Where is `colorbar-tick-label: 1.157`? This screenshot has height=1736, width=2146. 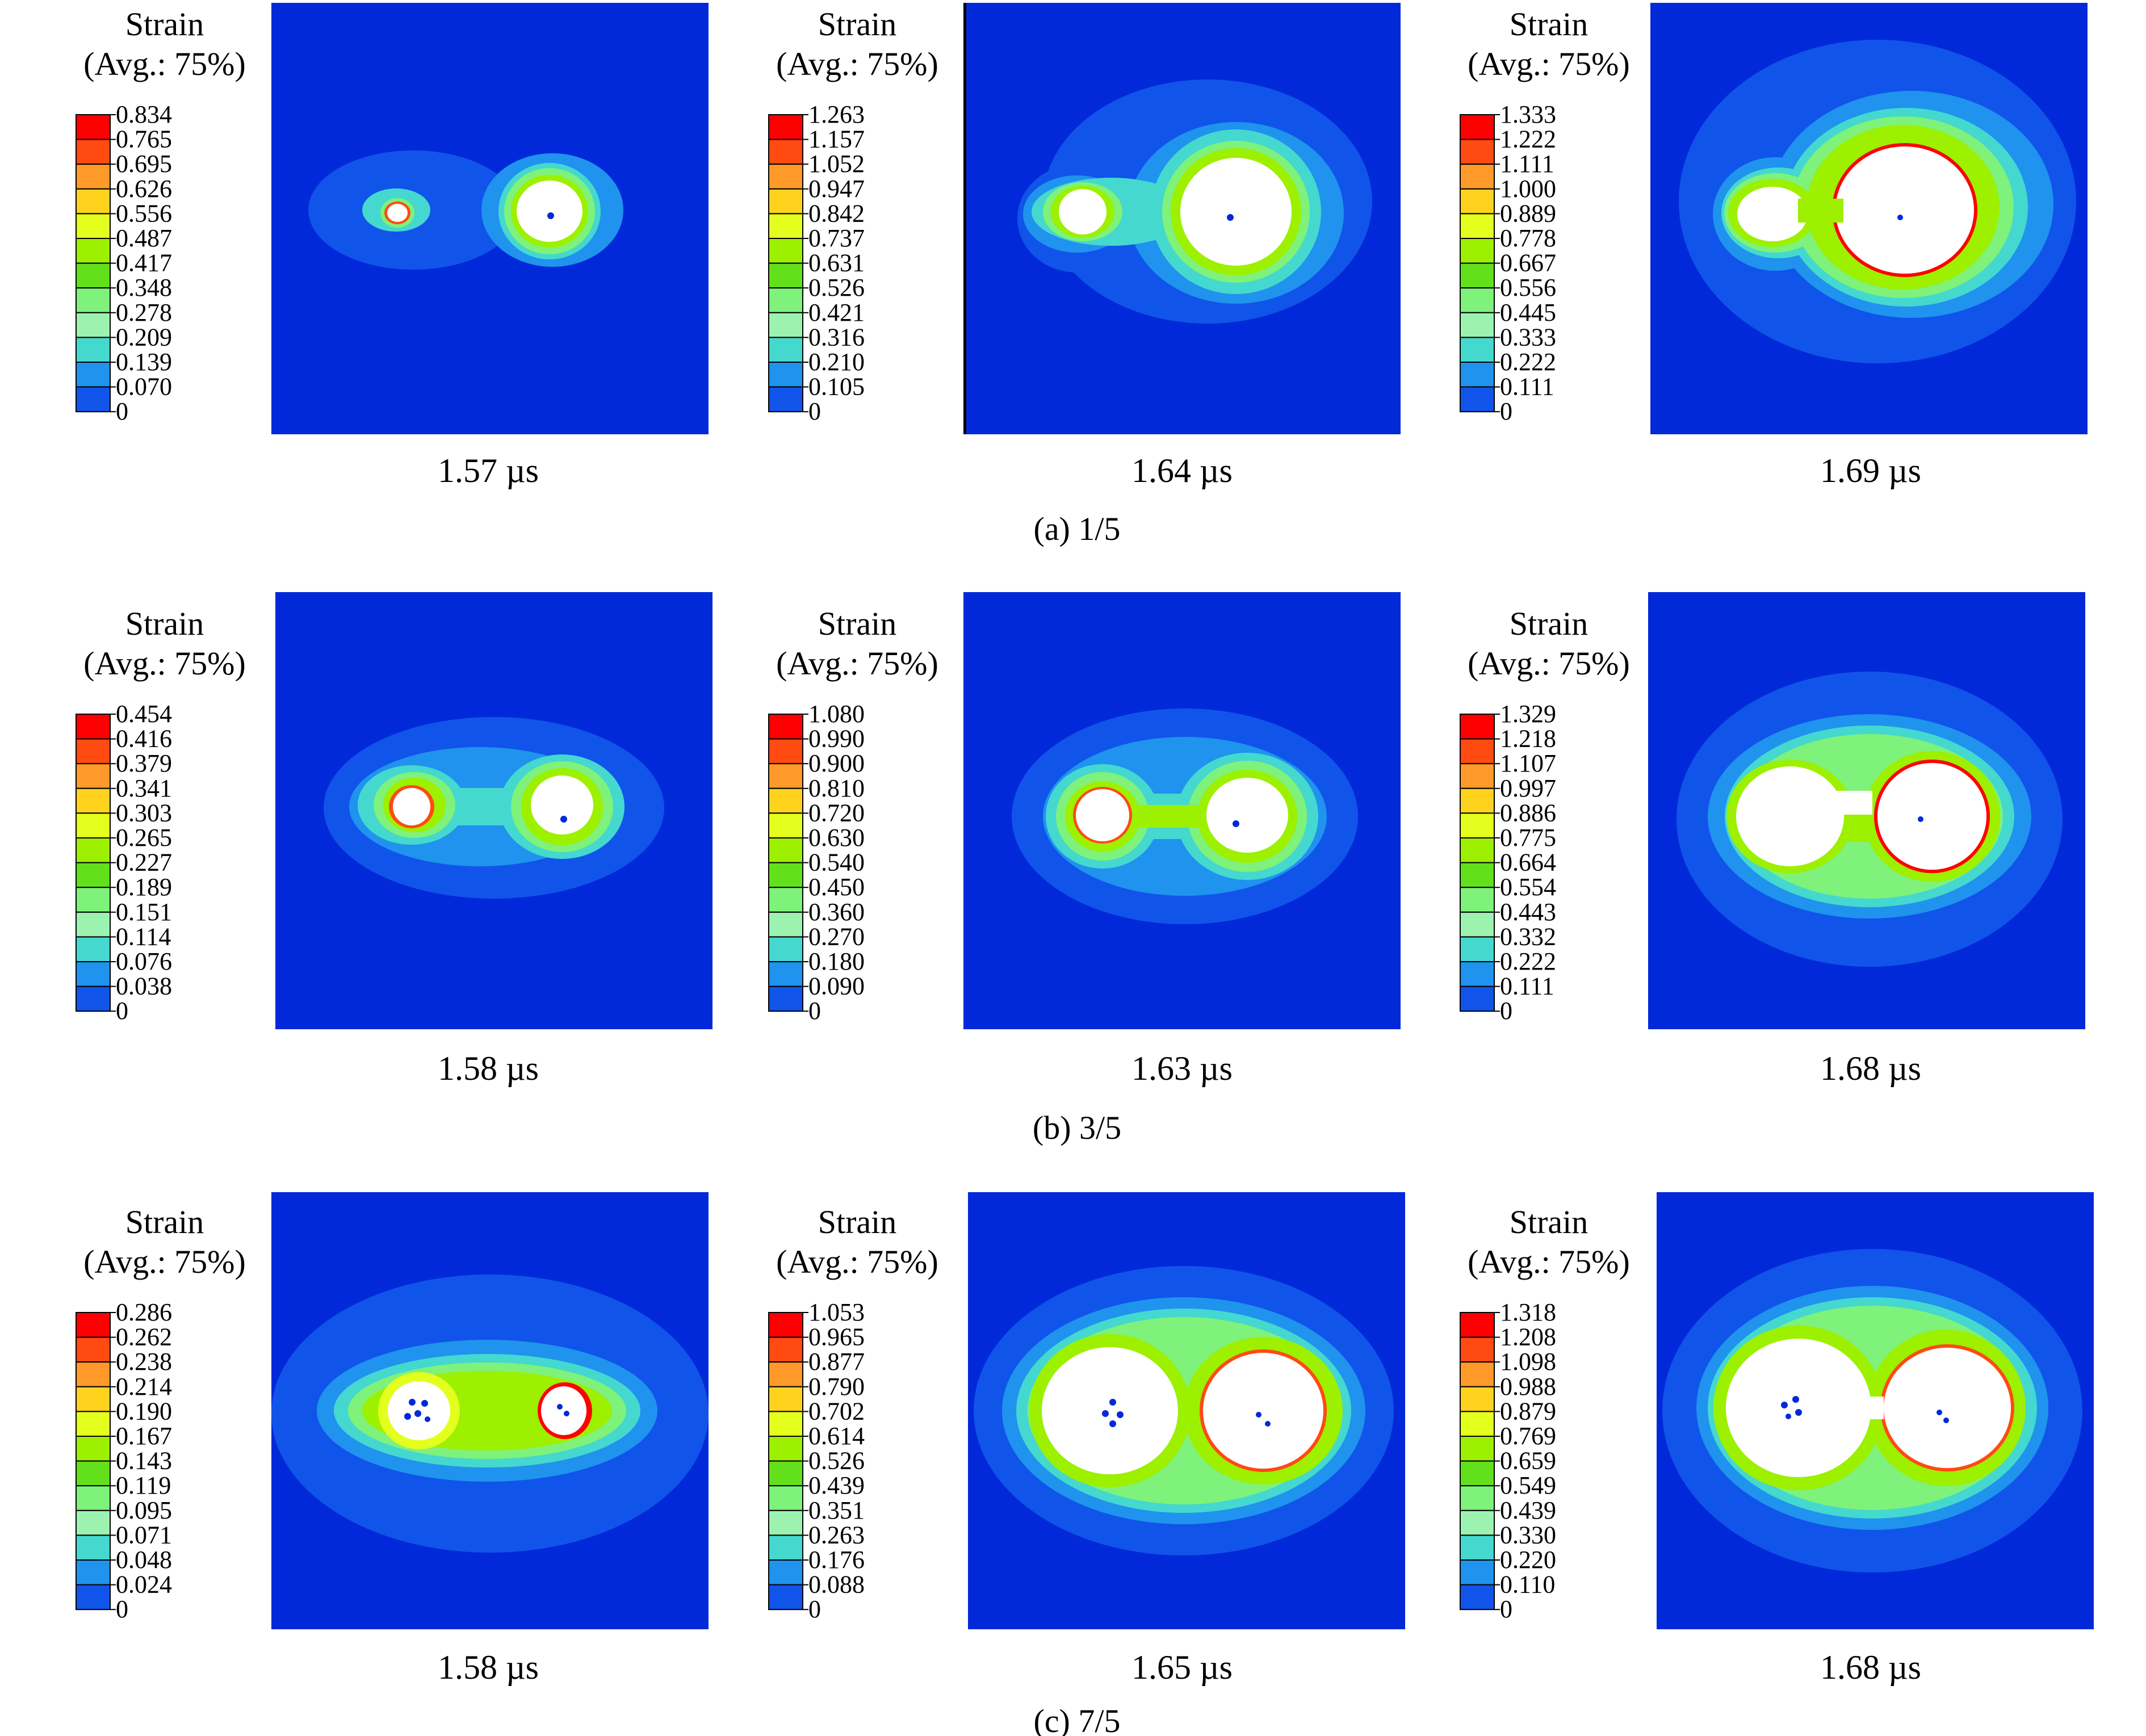 colorbar-tick-label: 1.157 is located at coordinates (837, 139).